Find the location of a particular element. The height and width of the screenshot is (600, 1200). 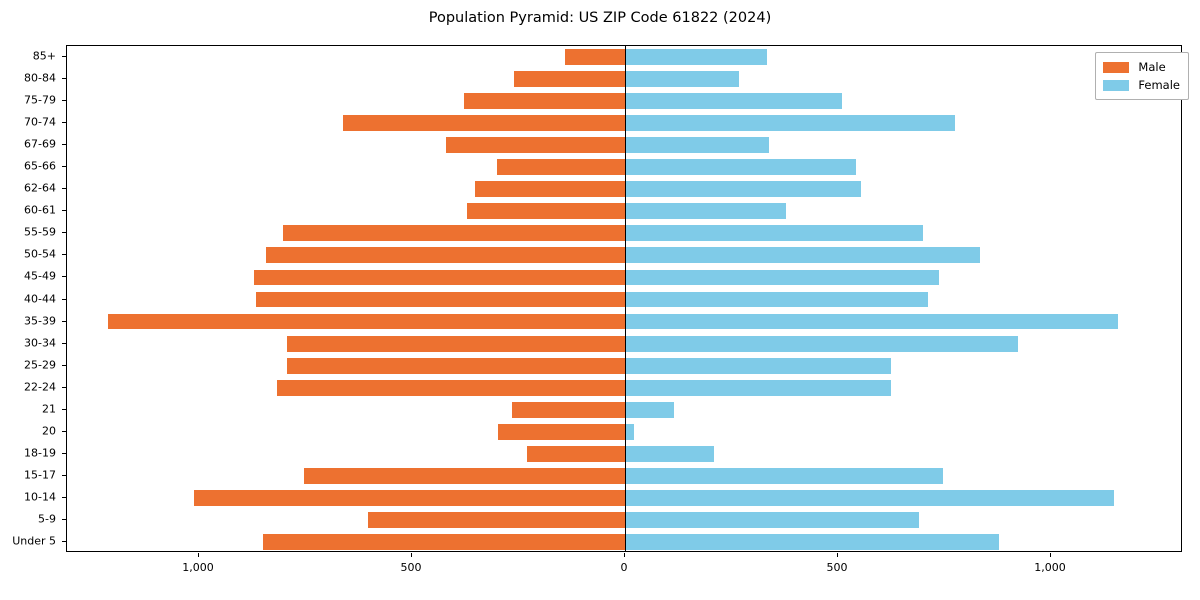

y-axis-tick-label: 70-74 is located at coordinates (40, 122).